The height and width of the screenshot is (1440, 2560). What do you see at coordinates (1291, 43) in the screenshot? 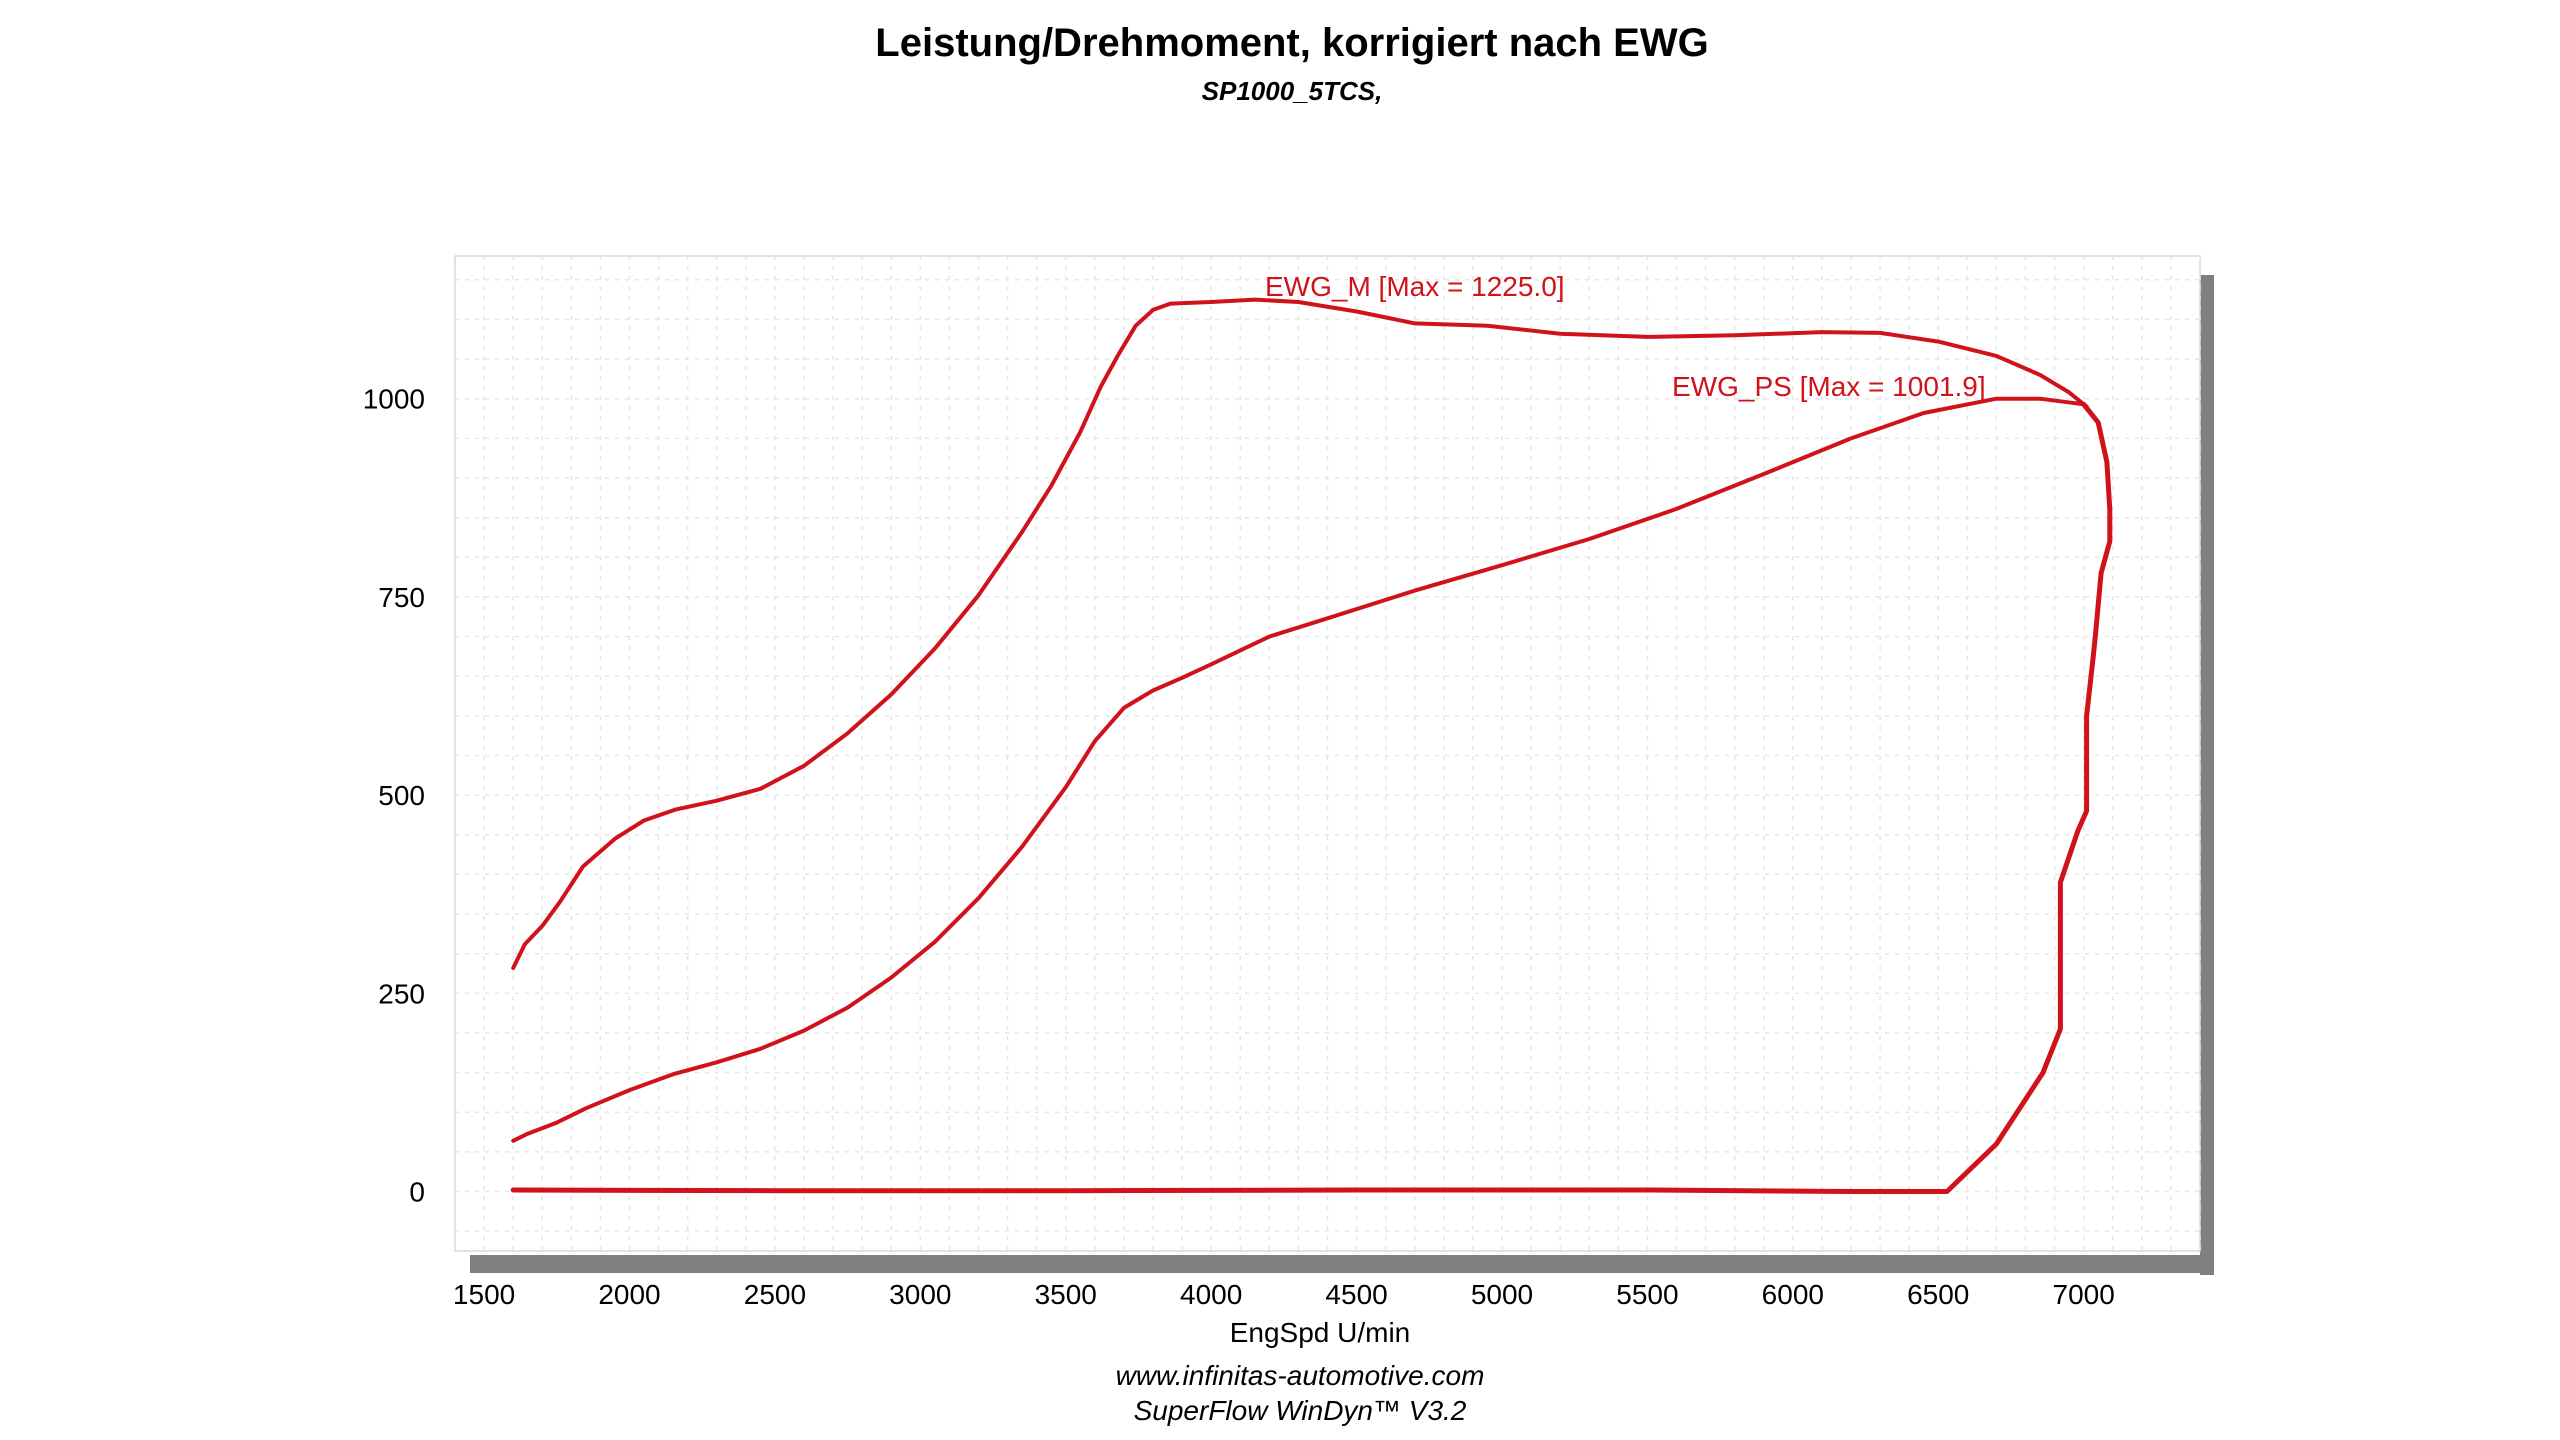
I see `chart-title: Leistung/Drehmoment, korrigiert nach EWG` at bounding box center [1291, 43].